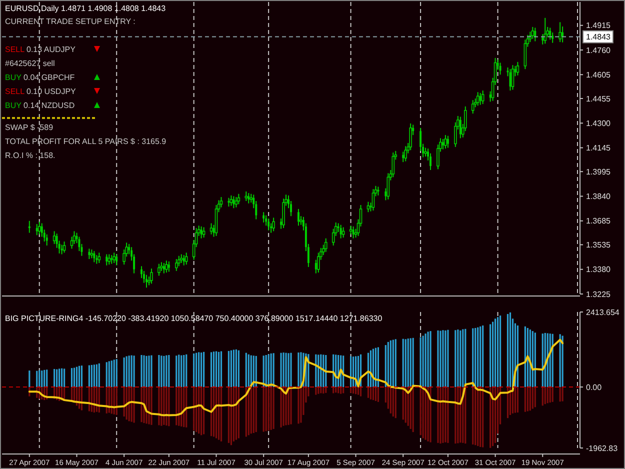 This screenshot has height=469, width=625. What do you see at coordinates (599, 123) in the screenshot?
I see `y-tick-label: 1.4300` at bounding box center [599, 123].